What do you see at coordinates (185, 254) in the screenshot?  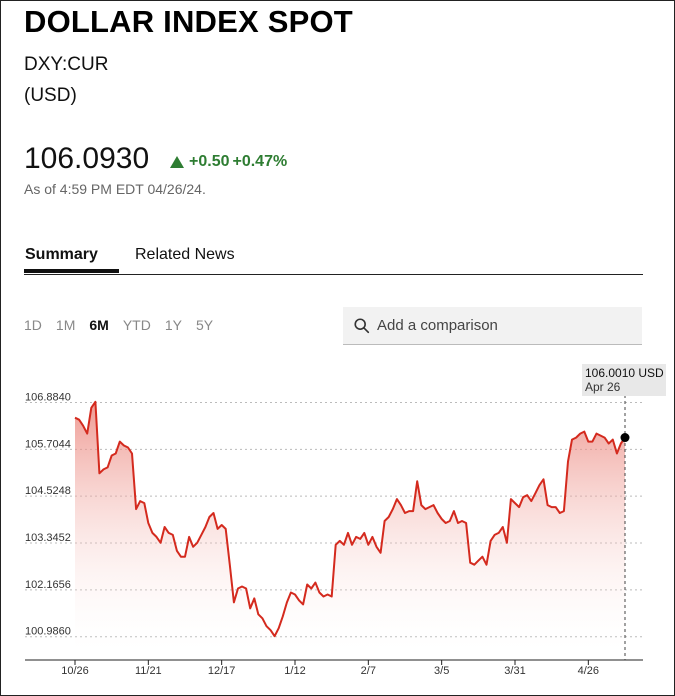 I see `tab-related-news: Related News` at bounding box center [185, 254].